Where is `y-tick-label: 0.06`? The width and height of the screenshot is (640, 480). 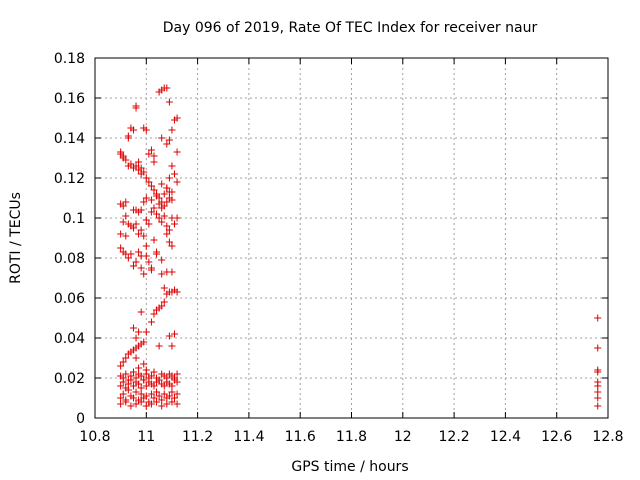
y-tick-label: 0.06 is located at coordinates (69, 299).